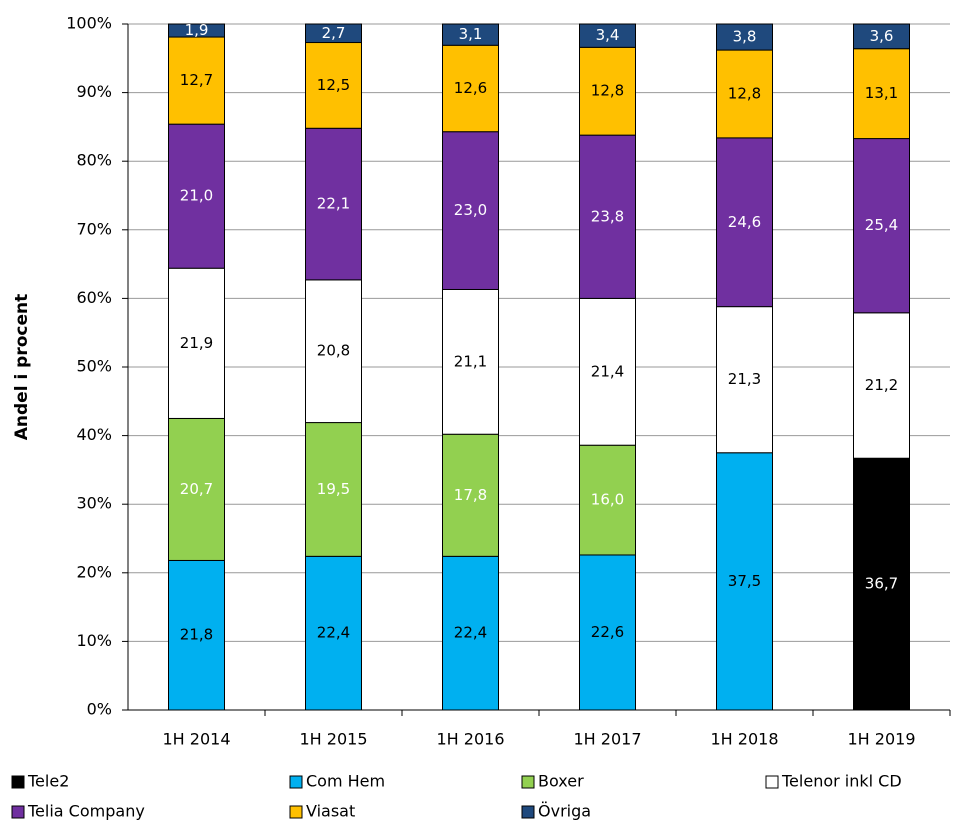 The image size is (970, 832). I want to click on data-label: 22,6, so click(607, 632).